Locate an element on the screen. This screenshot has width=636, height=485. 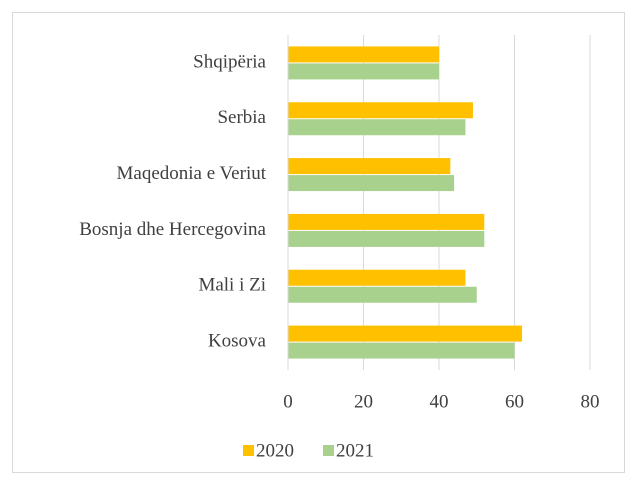
y-tick-label: Kosova is located at coordinates (237, 340).